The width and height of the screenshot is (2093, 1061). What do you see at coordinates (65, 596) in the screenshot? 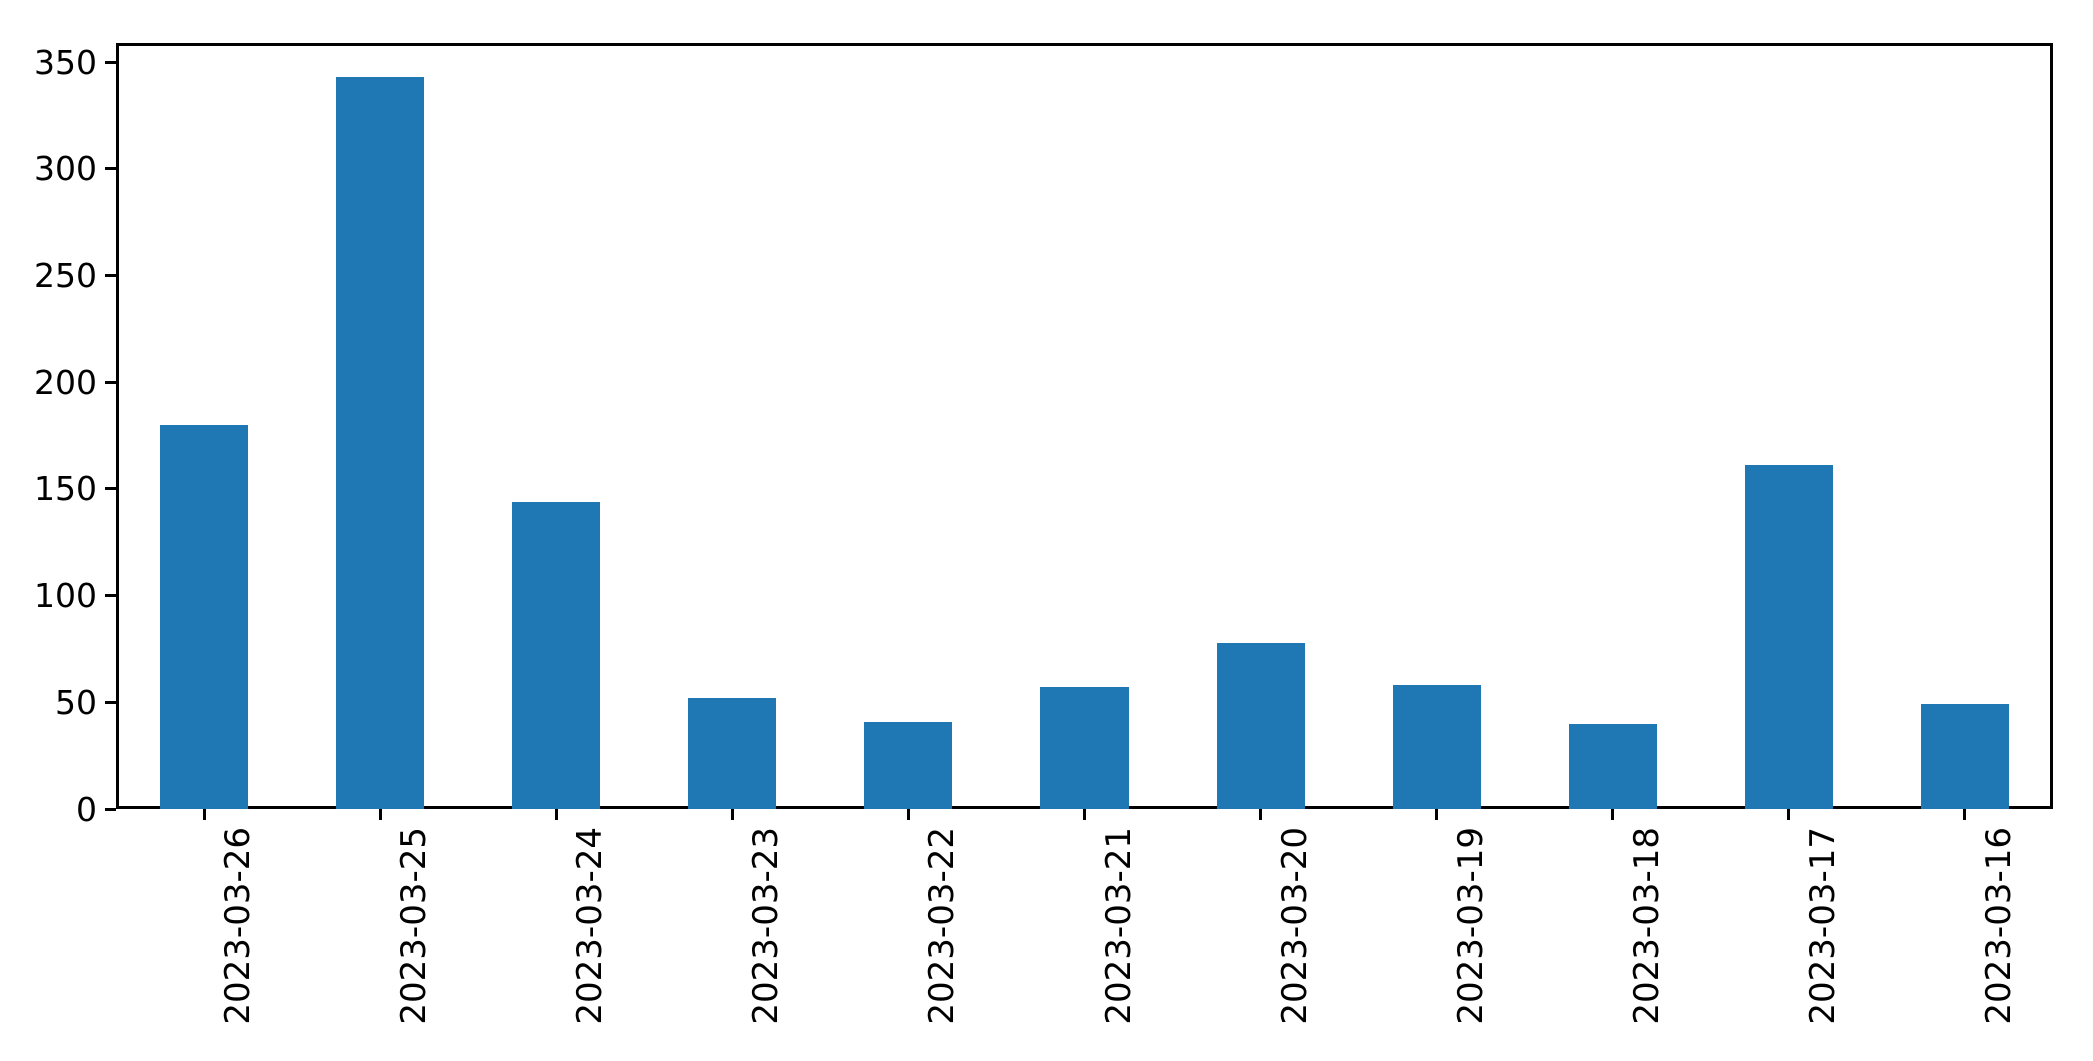
I see `y-tick-label: 100` at bounding box center [65, 596].